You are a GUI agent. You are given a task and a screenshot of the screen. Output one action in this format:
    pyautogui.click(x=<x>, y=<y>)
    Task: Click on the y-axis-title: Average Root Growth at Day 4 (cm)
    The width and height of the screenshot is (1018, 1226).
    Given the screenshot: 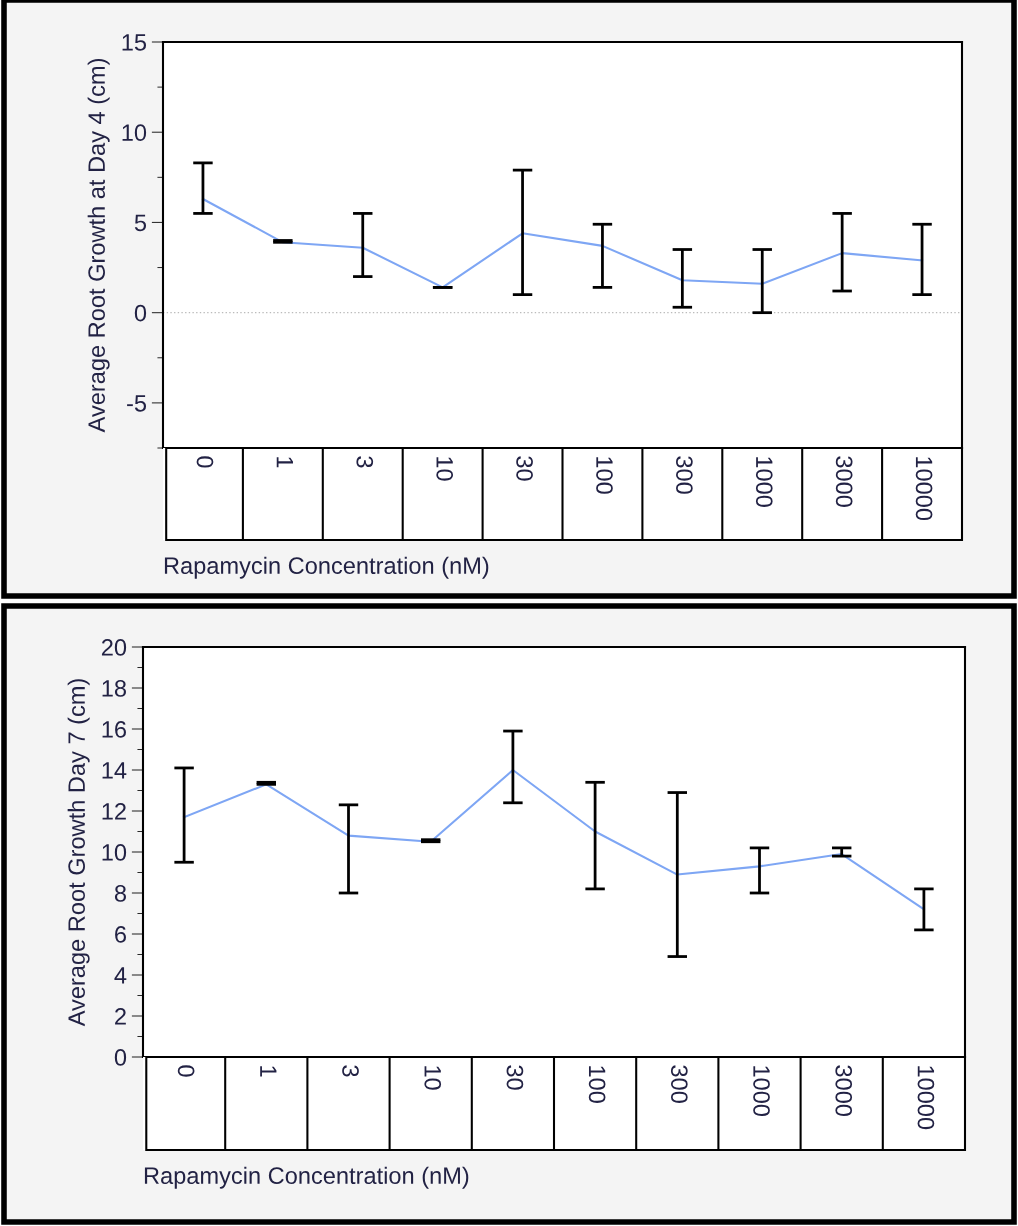 What is the action you would take?
    pyautogui.click(x=98, y=246)
    